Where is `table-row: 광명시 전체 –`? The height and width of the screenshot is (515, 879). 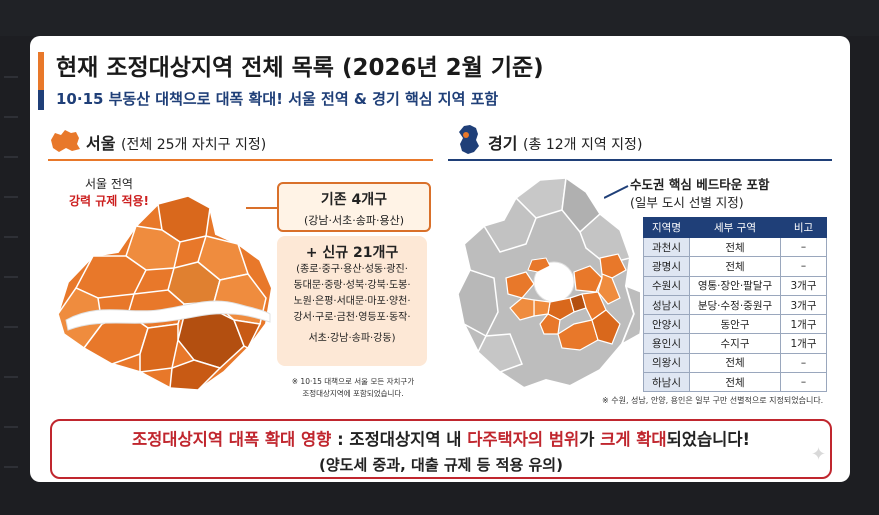 table-row: 광명시 전체 – is located at coordinates (735, 266).